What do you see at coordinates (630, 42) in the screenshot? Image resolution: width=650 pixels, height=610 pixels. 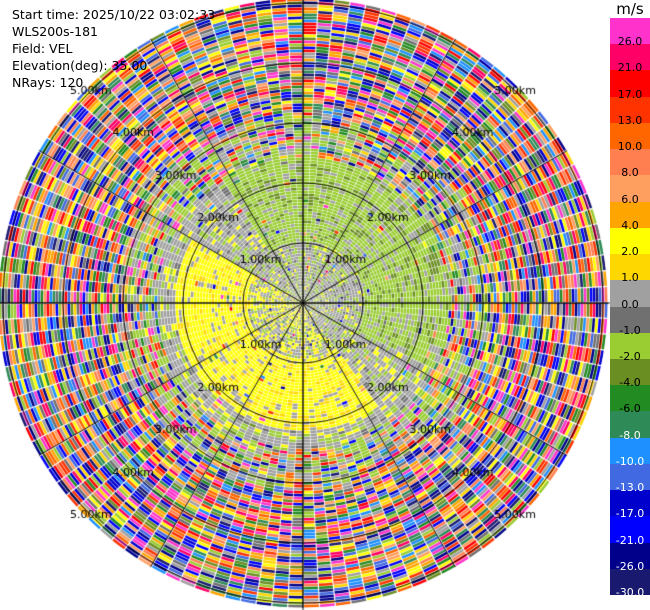 I see `colorbar-tick-label: 26.0` at bounding box center [630, 42].